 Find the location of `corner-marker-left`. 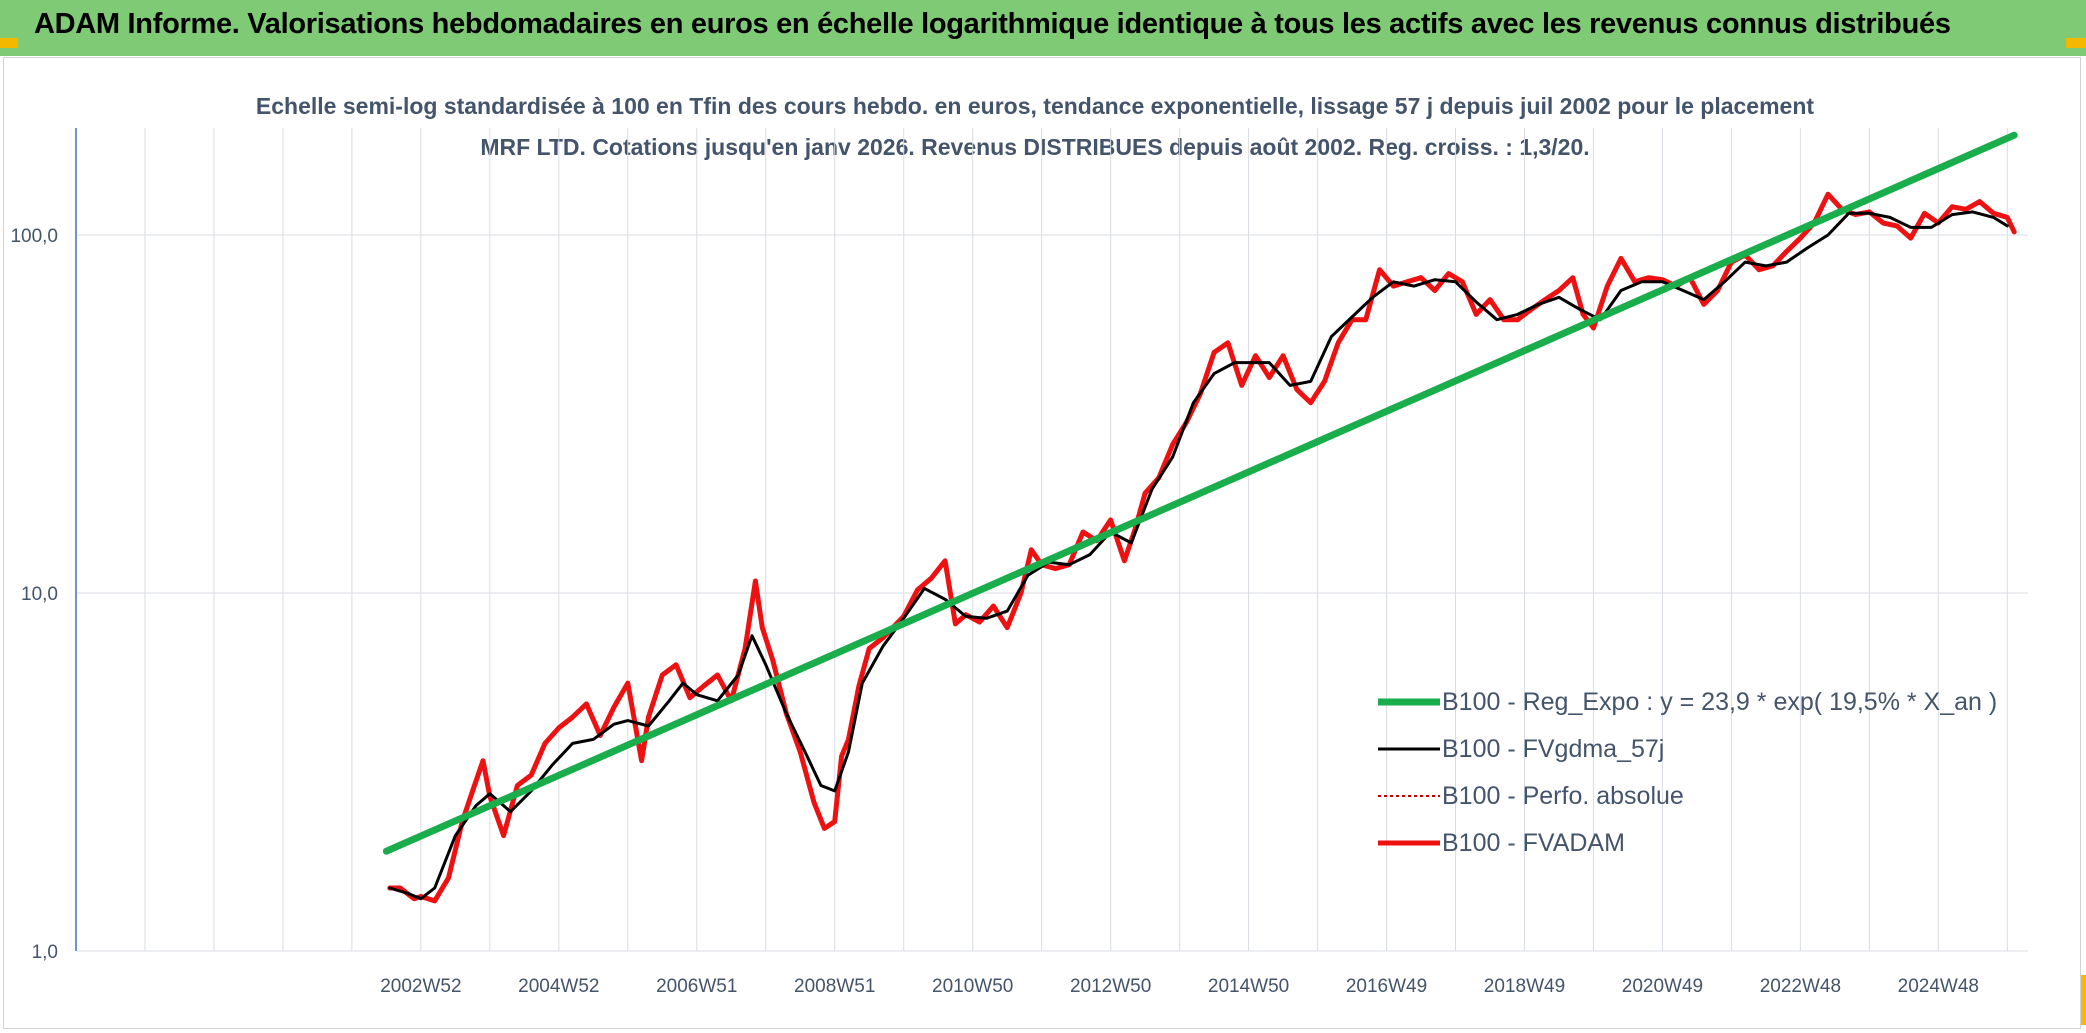

corner-marker-left is located at coordinates (9, 43).